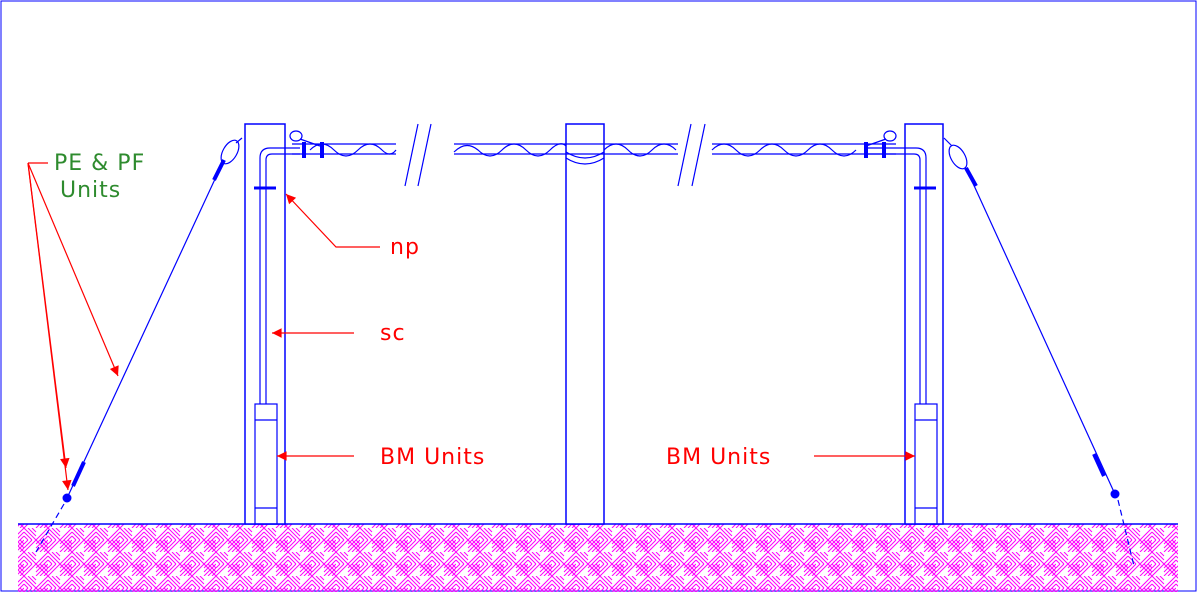  What do you see at coordinates (266, 464) in the screenshot?
I see `left-bm-unit` at bounding box center [266, 464].